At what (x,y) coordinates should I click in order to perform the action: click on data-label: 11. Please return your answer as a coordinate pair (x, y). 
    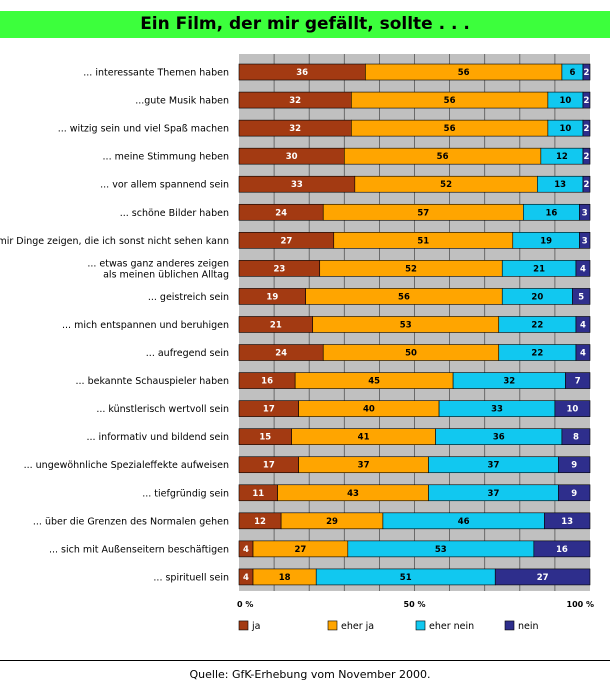
    Looking at the image, I should click on (258, 494).